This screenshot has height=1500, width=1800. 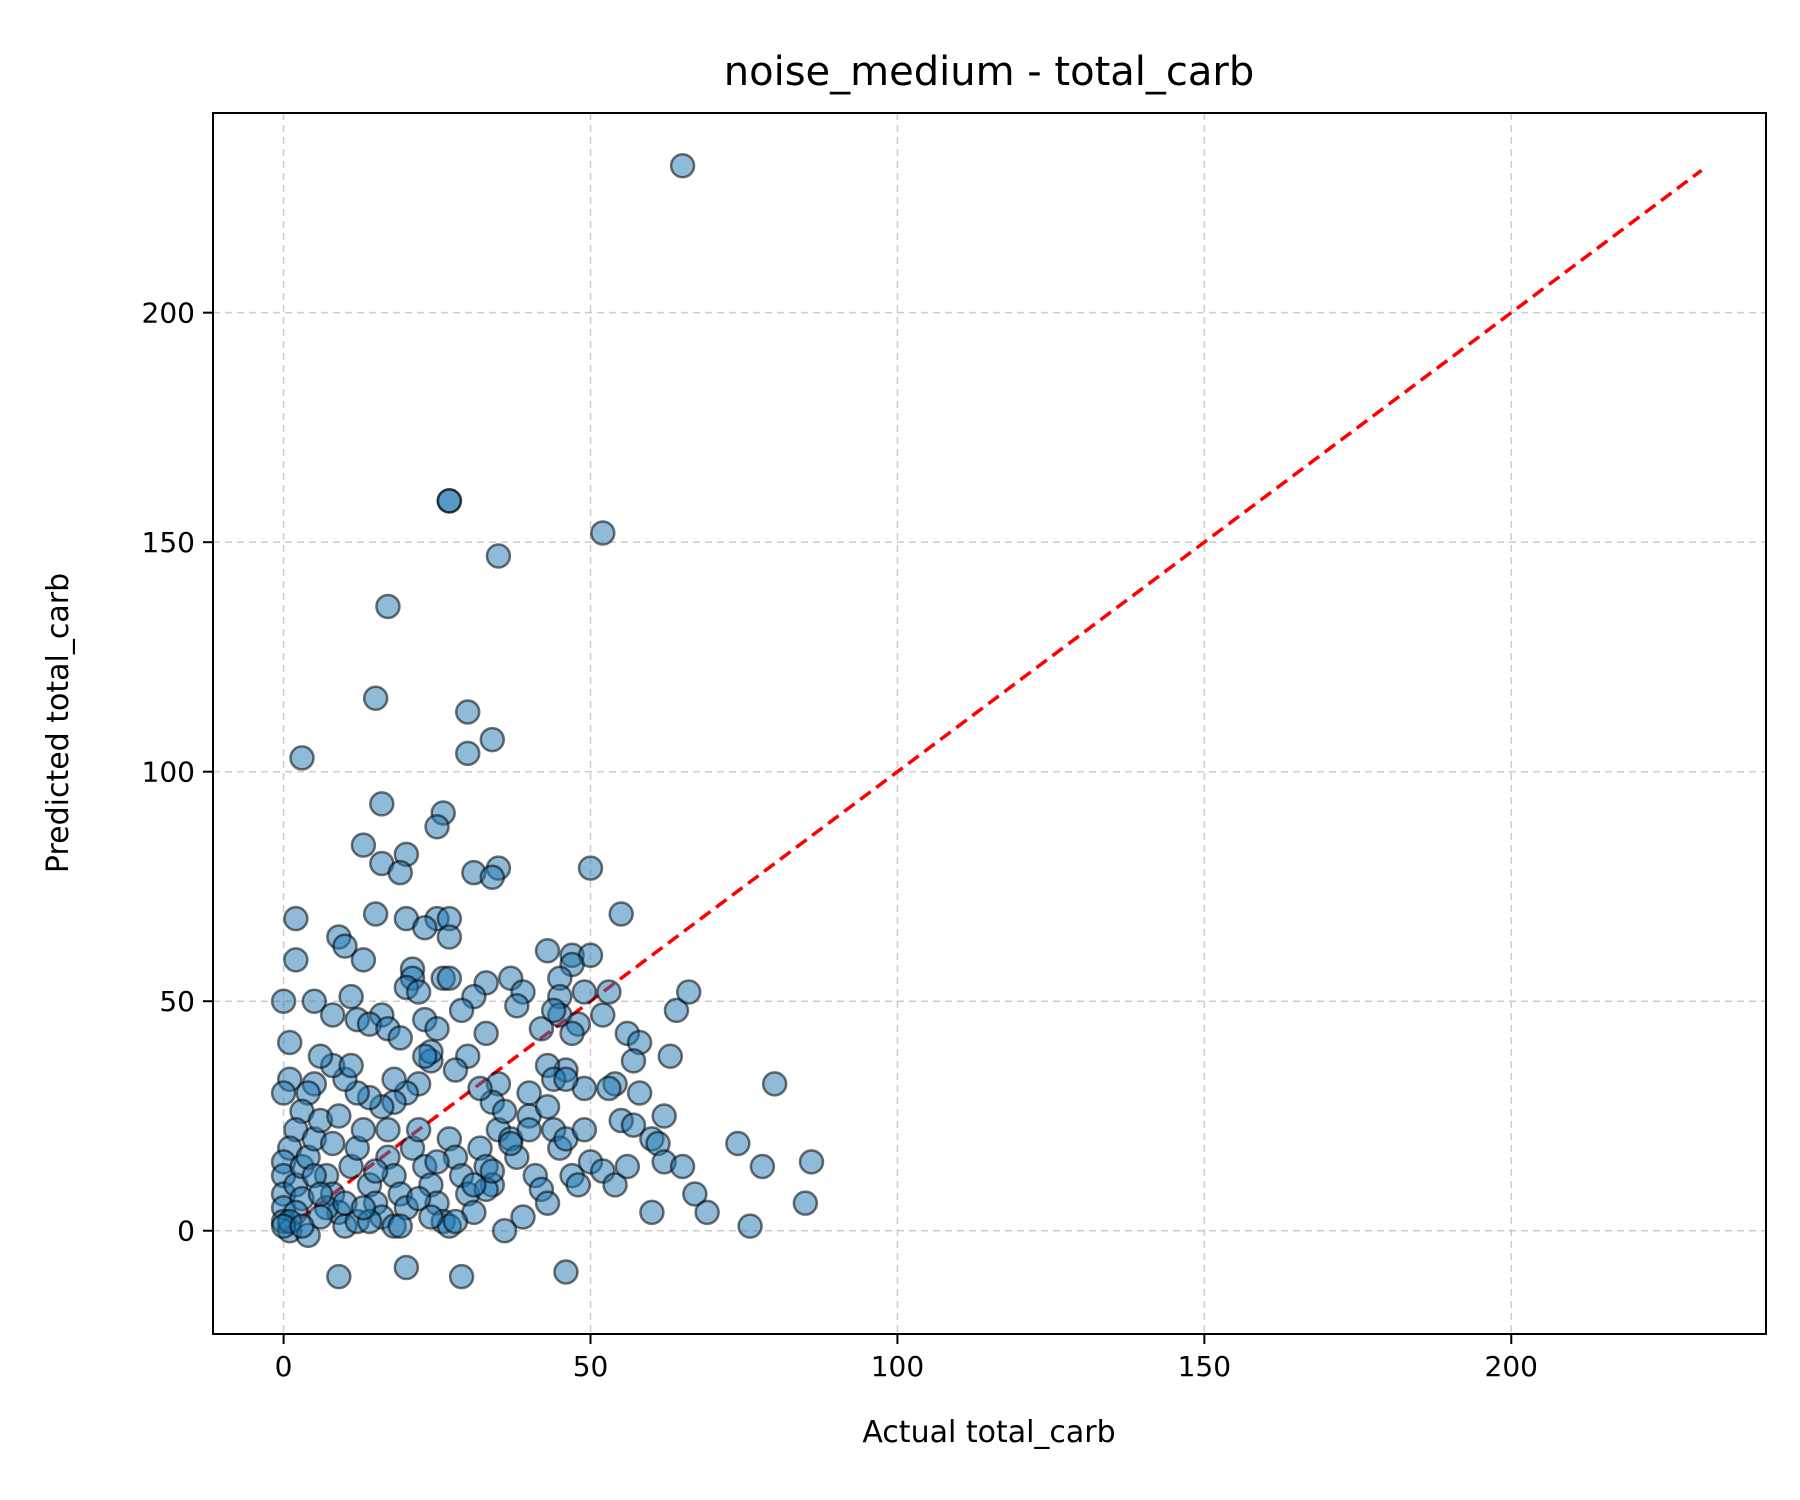 I want to click on x-tick-label: 0, so click(x=284, y=1366).